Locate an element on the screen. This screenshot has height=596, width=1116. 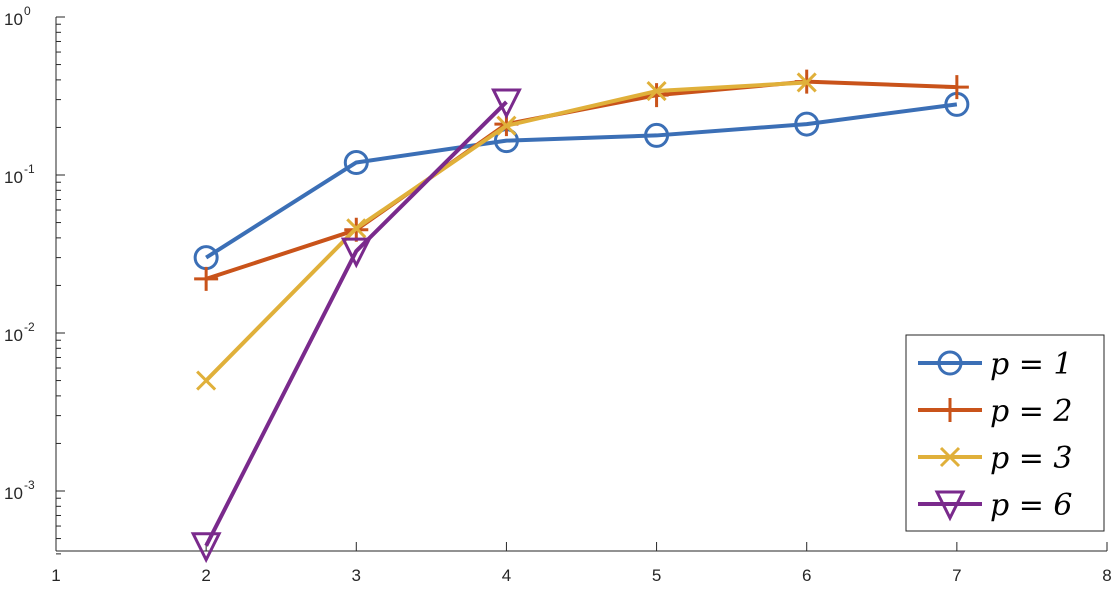
y-tick-exponent: -2 is located at coordinates (29, 327).